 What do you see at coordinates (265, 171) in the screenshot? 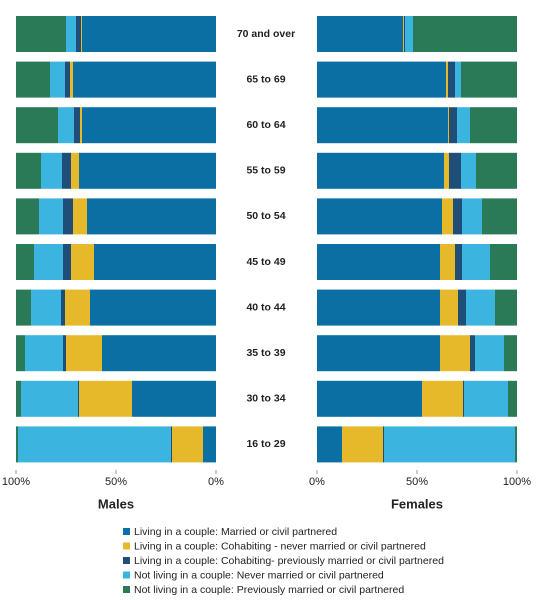
I see `category-label: 55 to 59` at bounding box center [265, 171].